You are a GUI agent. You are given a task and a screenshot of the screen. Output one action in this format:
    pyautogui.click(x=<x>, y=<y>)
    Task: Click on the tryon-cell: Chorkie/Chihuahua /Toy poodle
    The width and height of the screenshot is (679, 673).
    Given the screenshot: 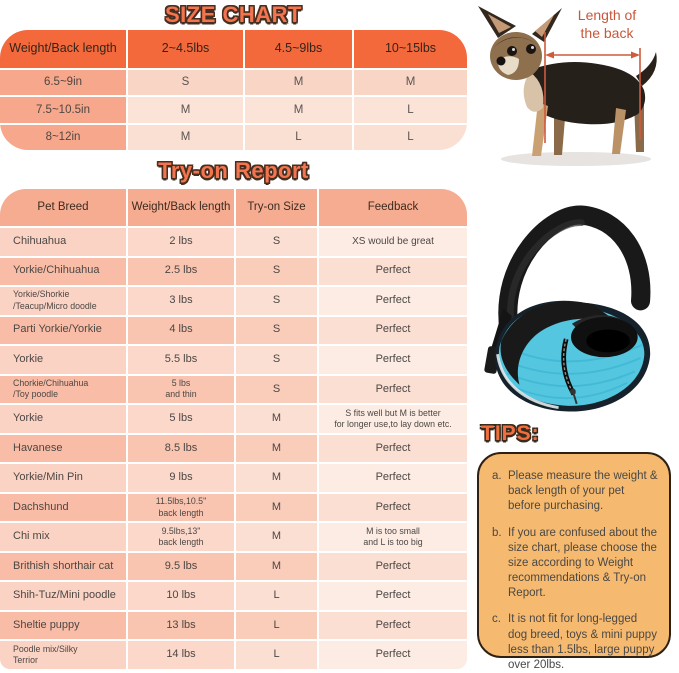 What is the action you would take?
    pyautogui.click(x=63, y=389)
    